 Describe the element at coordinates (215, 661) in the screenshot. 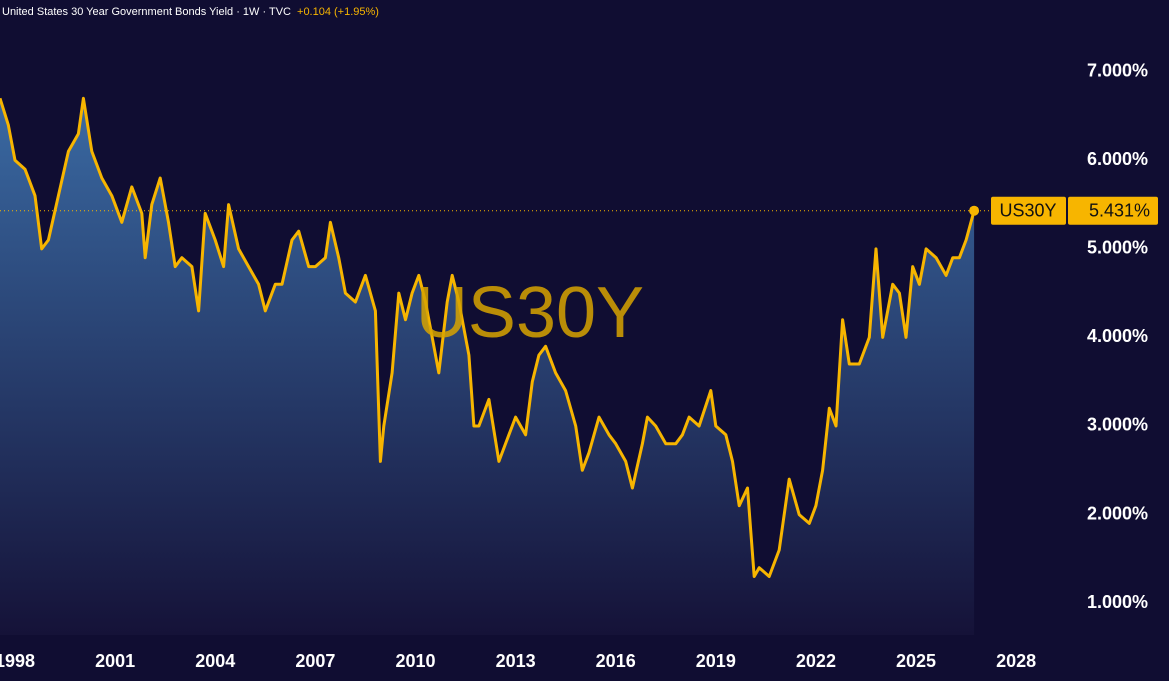

I see `x-tick-label: 2004` at that location.